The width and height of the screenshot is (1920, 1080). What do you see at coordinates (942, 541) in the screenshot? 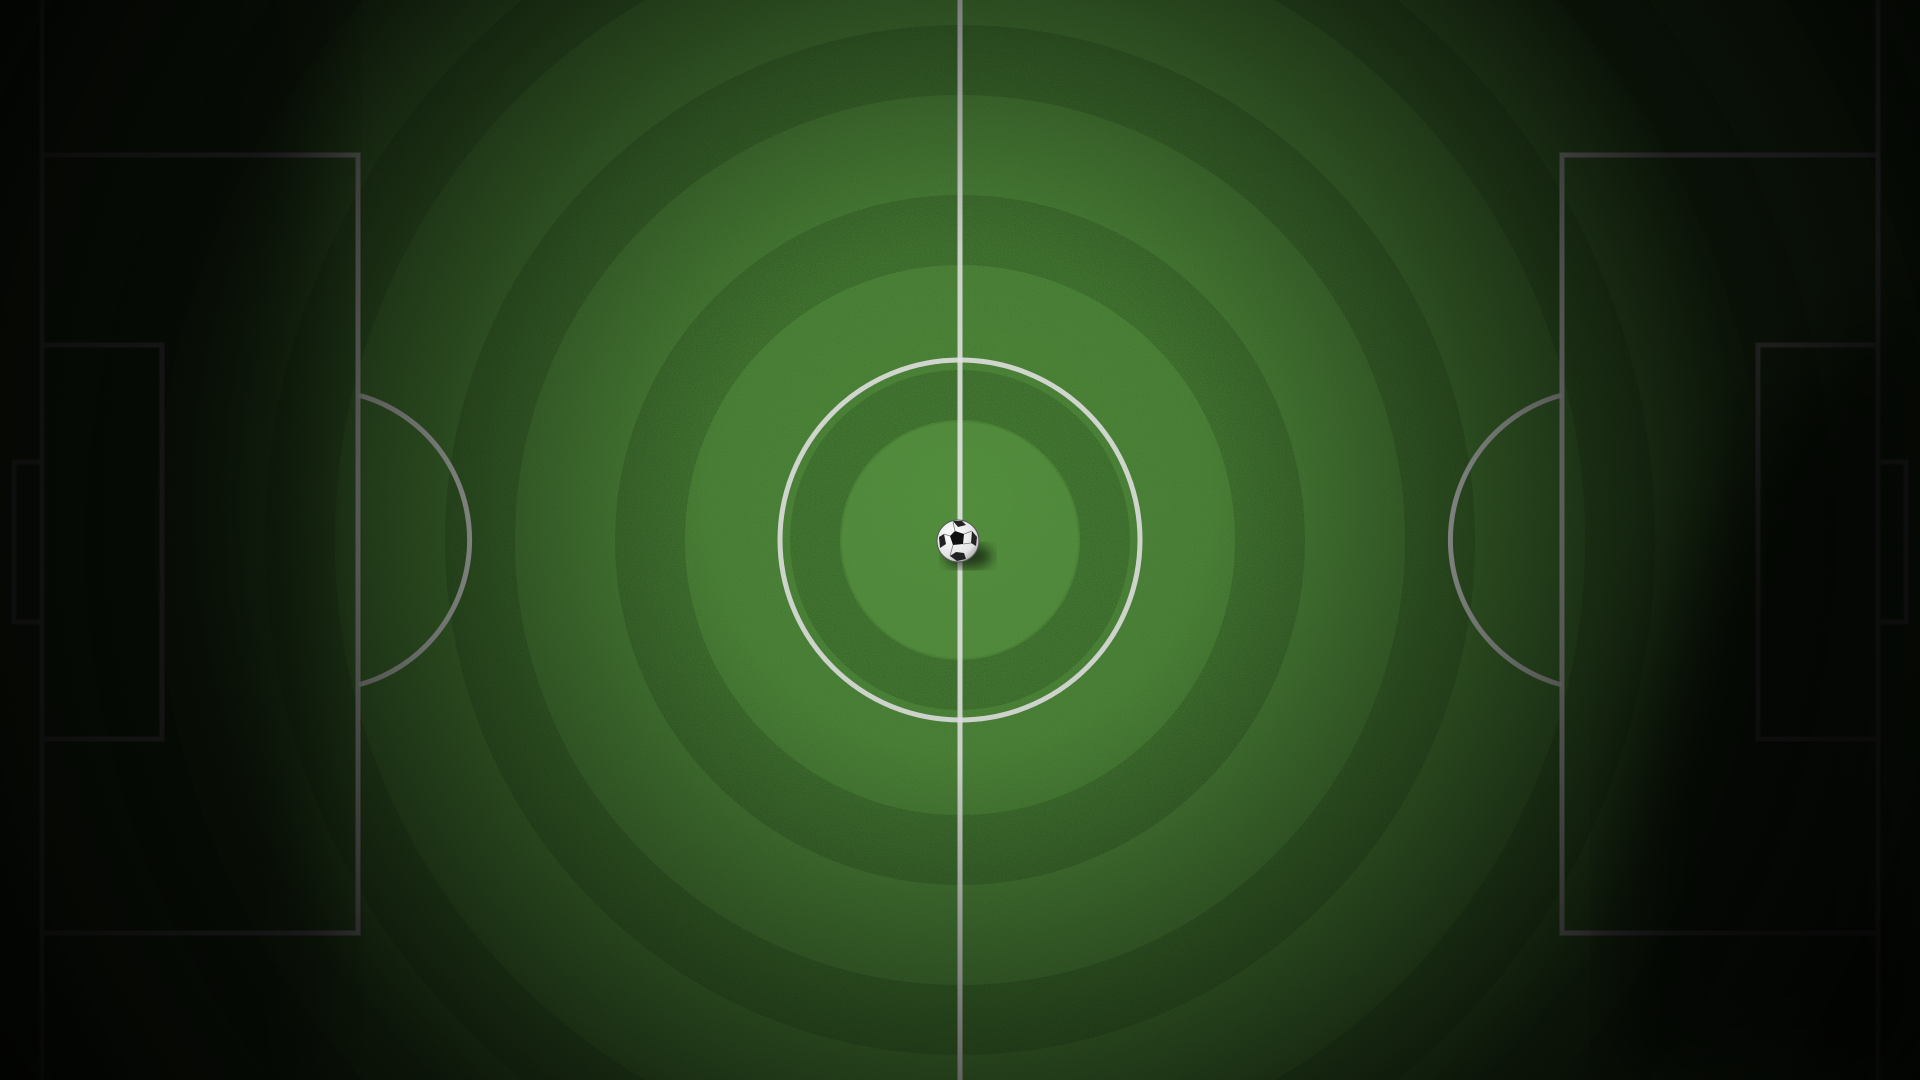
I see `ball-patch-left` at bounding box center [942, 541].